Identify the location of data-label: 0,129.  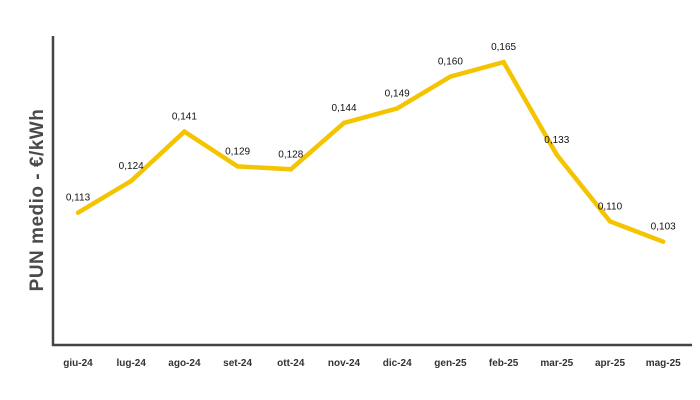
(237, 151).